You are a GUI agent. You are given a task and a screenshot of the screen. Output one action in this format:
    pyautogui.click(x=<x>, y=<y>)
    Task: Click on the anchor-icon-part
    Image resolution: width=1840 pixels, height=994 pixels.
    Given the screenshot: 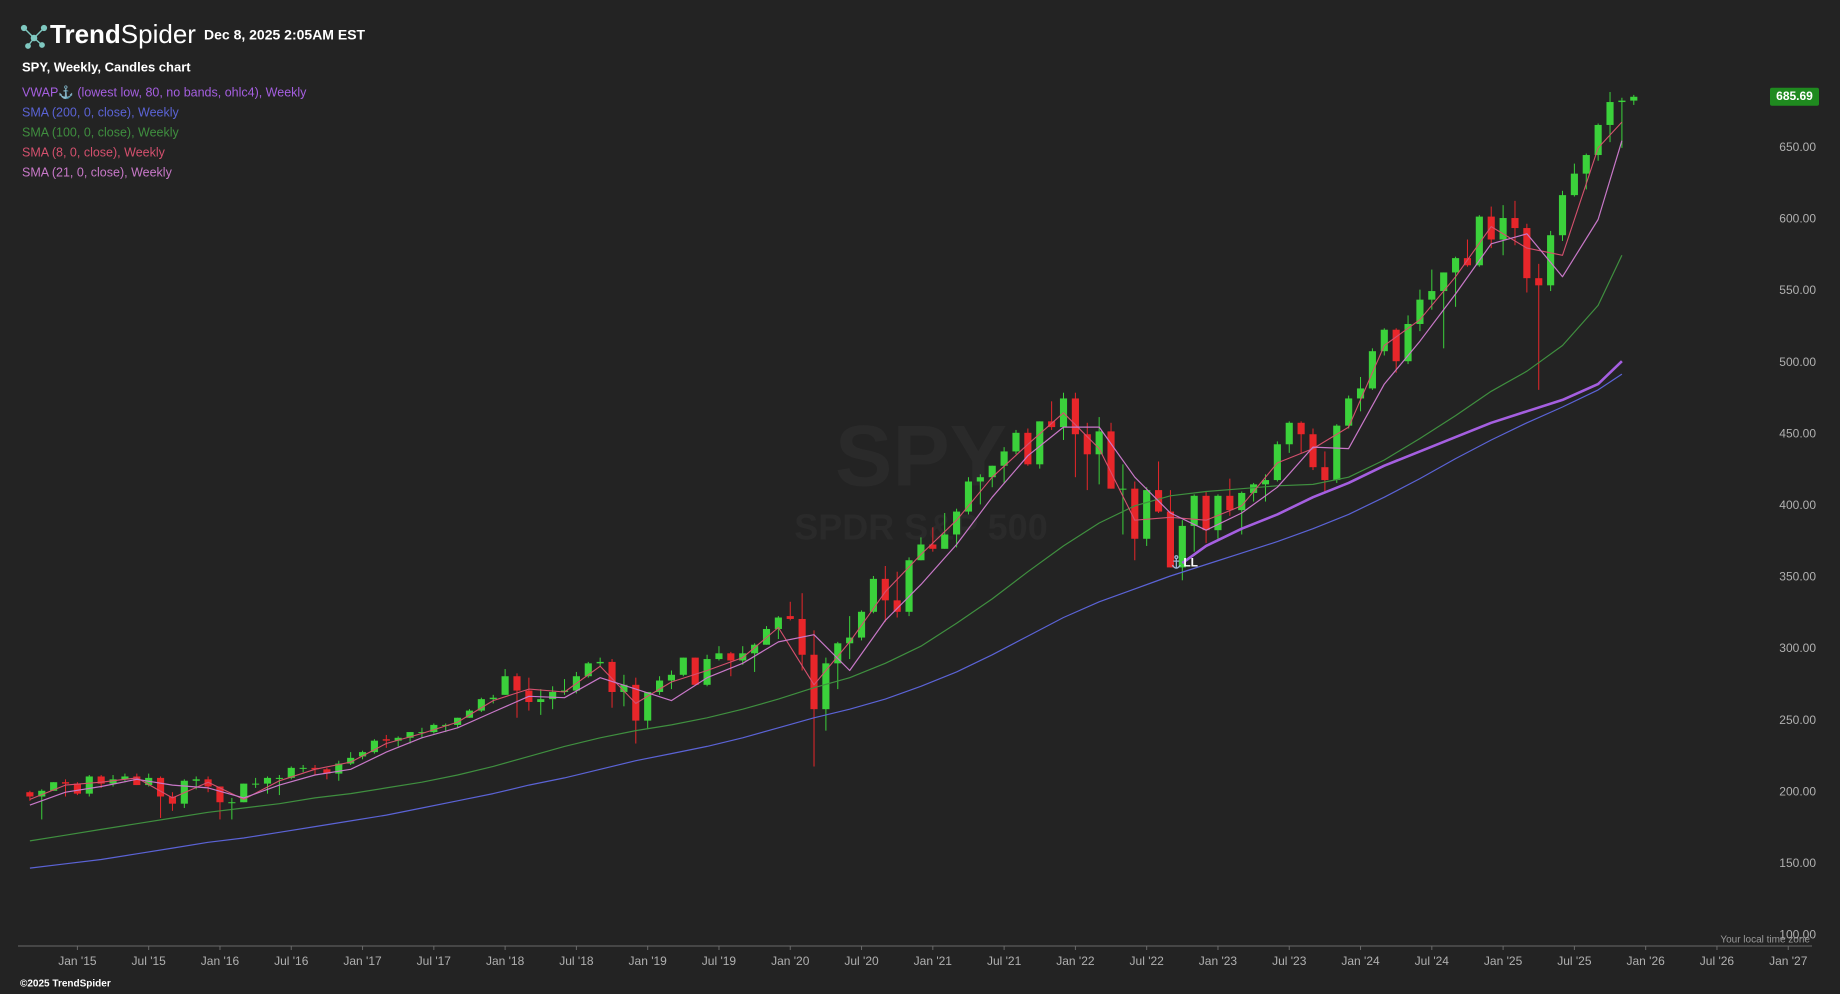 What is the action you would take?
    pyautogui.click(x=1176, y=557)
    